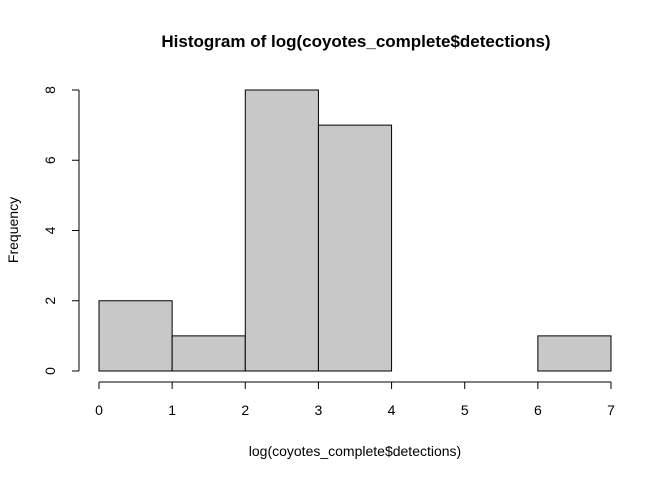 The image size is (672, 480). What do you see at coordinates (50, 371) in the screenshot?
I see `y-tick-label-0: 0` at bounding box center [50, 371].